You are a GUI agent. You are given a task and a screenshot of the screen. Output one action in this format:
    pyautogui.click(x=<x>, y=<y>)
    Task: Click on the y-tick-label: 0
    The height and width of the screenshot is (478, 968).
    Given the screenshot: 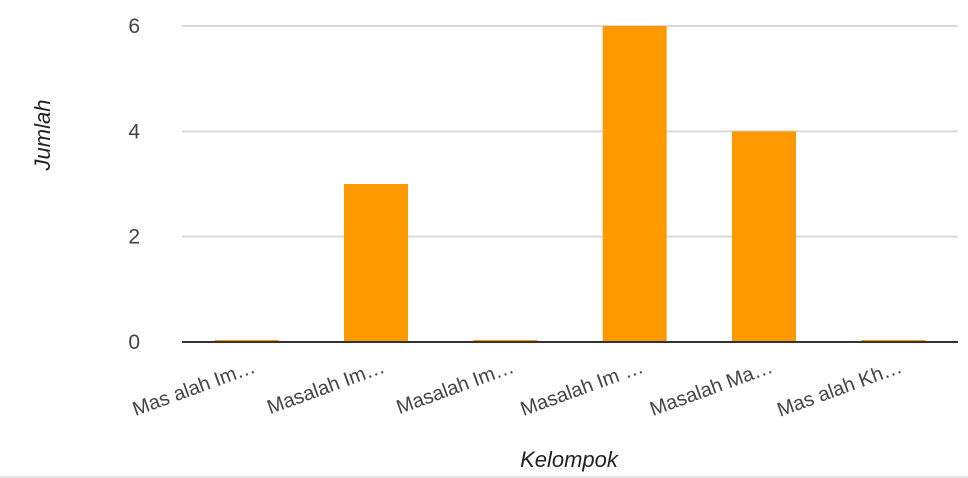 What is the action you would take?
    pyautogui.click(x=134, y=342)
    